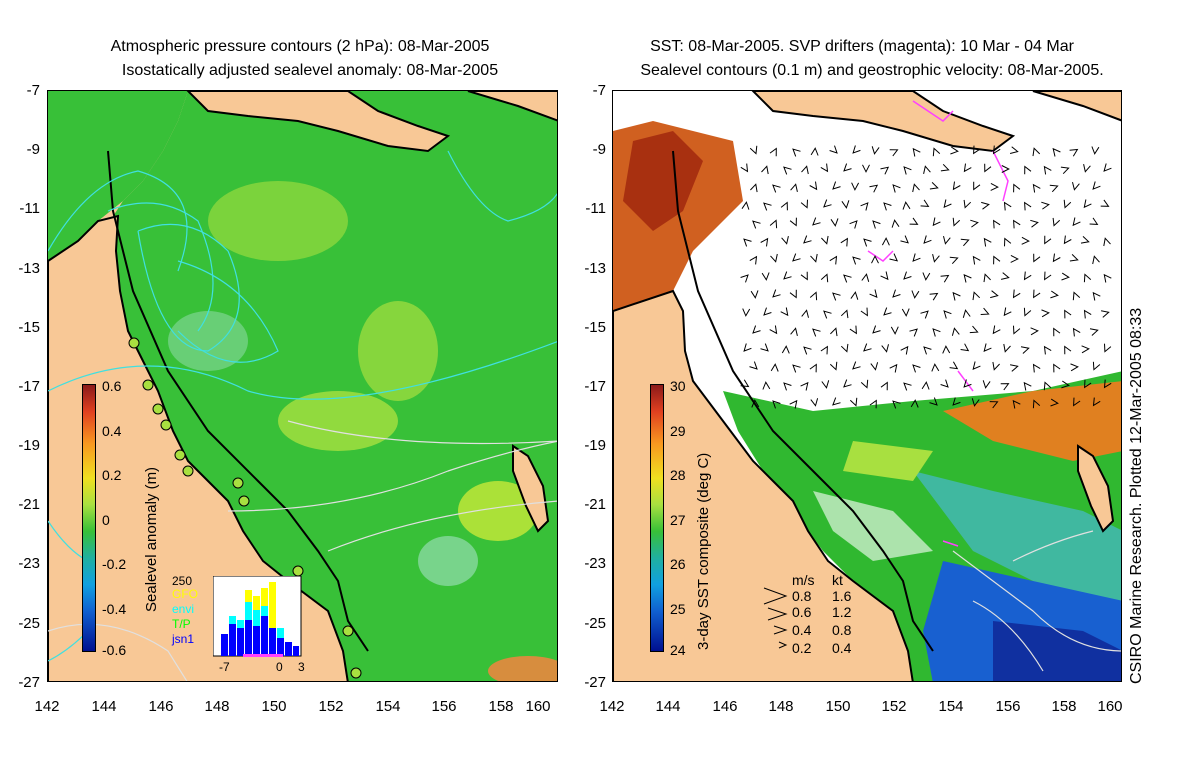 This screenshot has width=1182, height=768. What do you see at coordinates (331, 706) in the screenshot?
I see `left-xtick-5: 152` at bounding box center [331, 706].